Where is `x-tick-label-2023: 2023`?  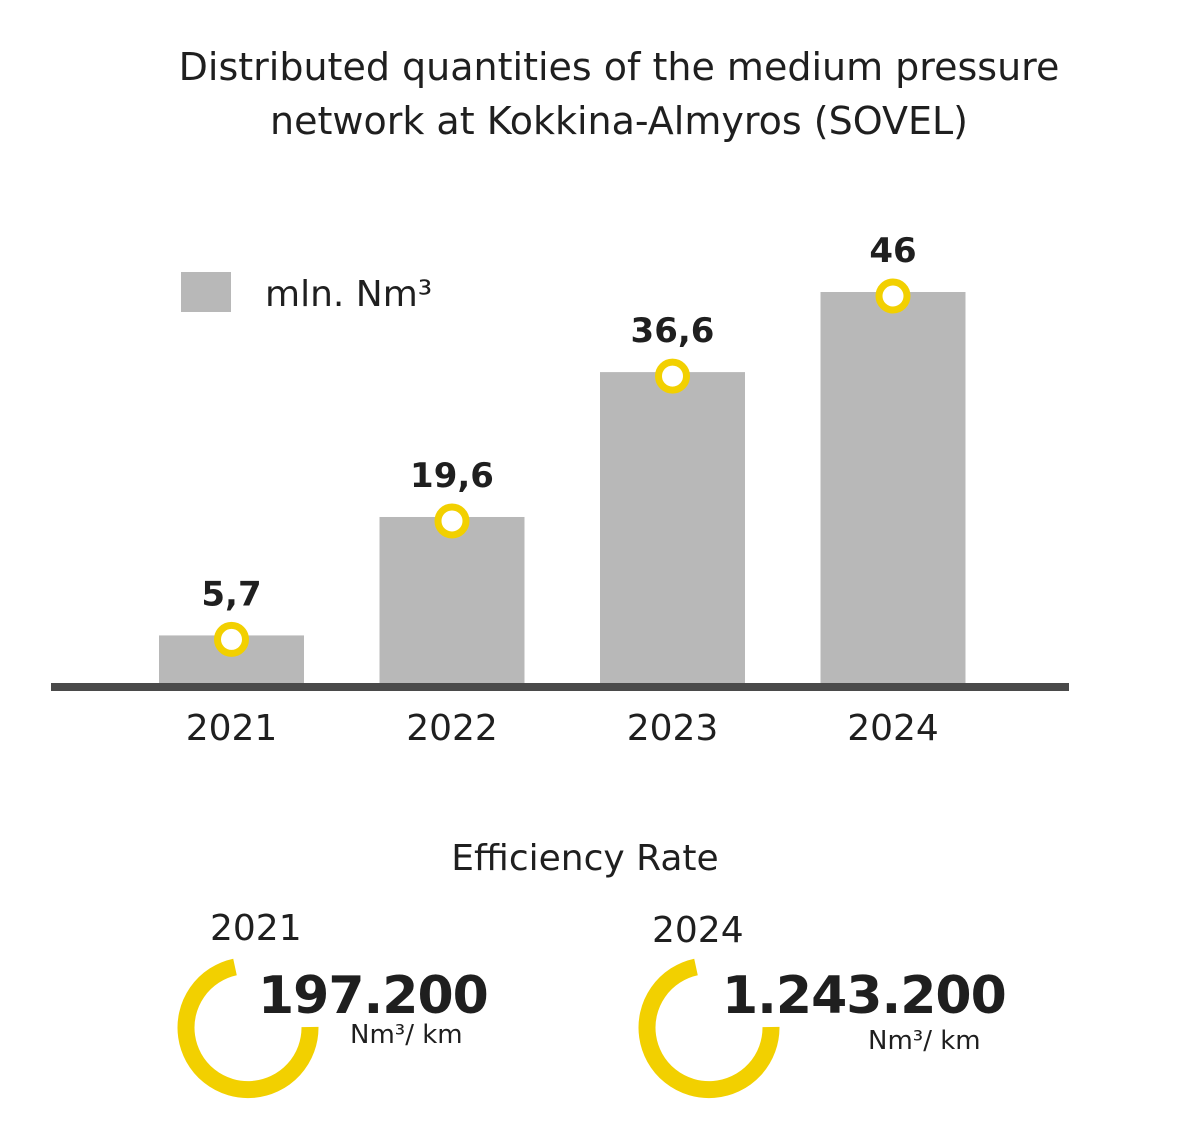
x-tick-label-2023: 2023 is located at coordinates (673, 728).